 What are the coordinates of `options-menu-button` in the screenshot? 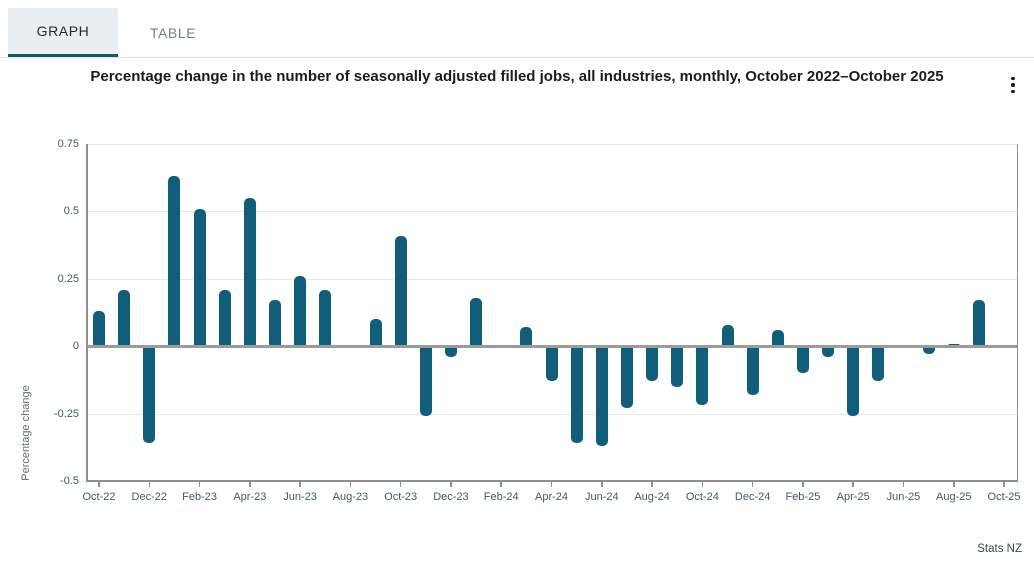 It's located at (1013, 85).